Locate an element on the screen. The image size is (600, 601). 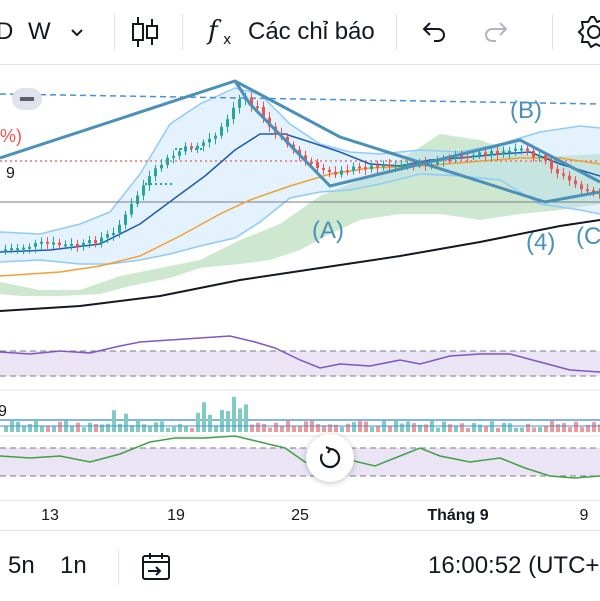
chart-type-button is located at coordinates (145, 32).